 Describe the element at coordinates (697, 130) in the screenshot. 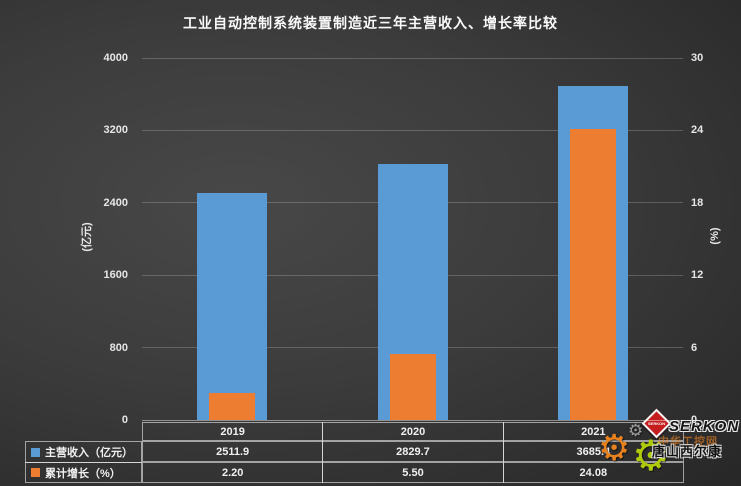

I see `right-axis-tick-label: 24` at that location.